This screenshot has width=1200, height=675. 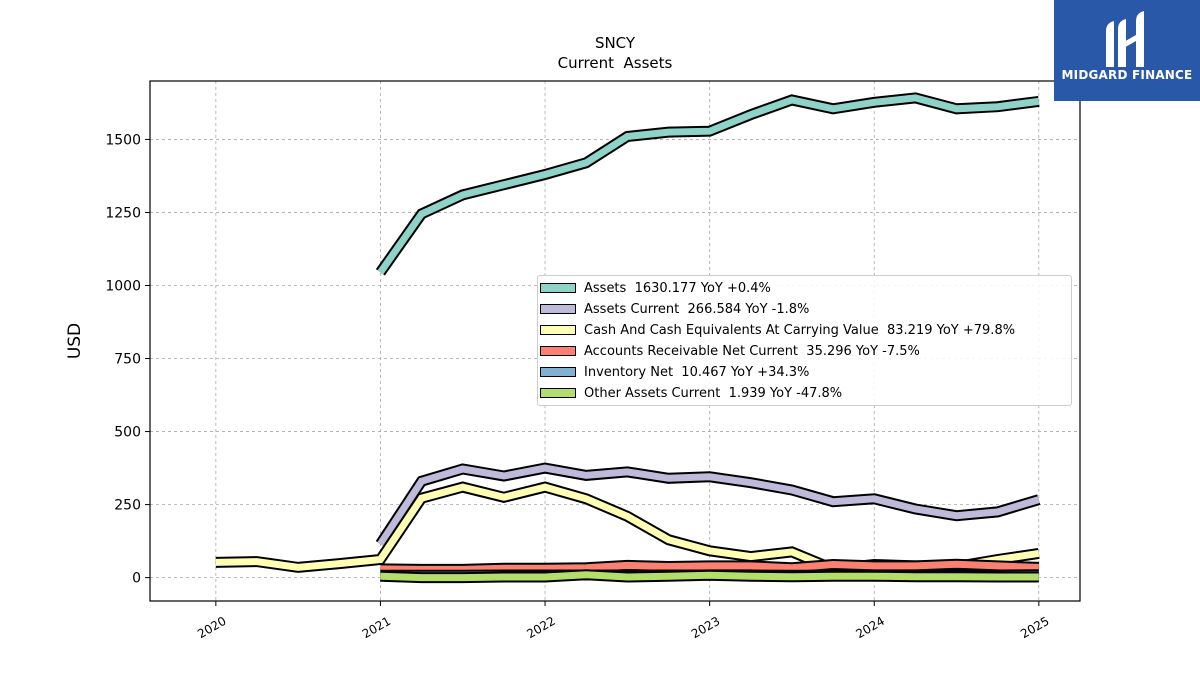 What do you see at coordinates (123, 213) in the screenshot?
I see `y-tick-label: 1250` at bounding box center [123, 213].